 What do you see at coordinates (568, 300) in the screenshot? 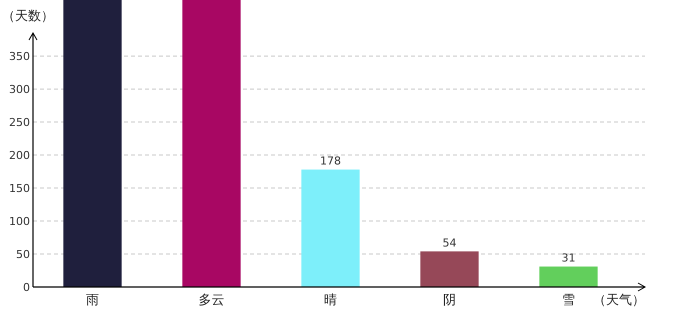
I see `x-tick-label: 雪` at bounding box center [568, 300].